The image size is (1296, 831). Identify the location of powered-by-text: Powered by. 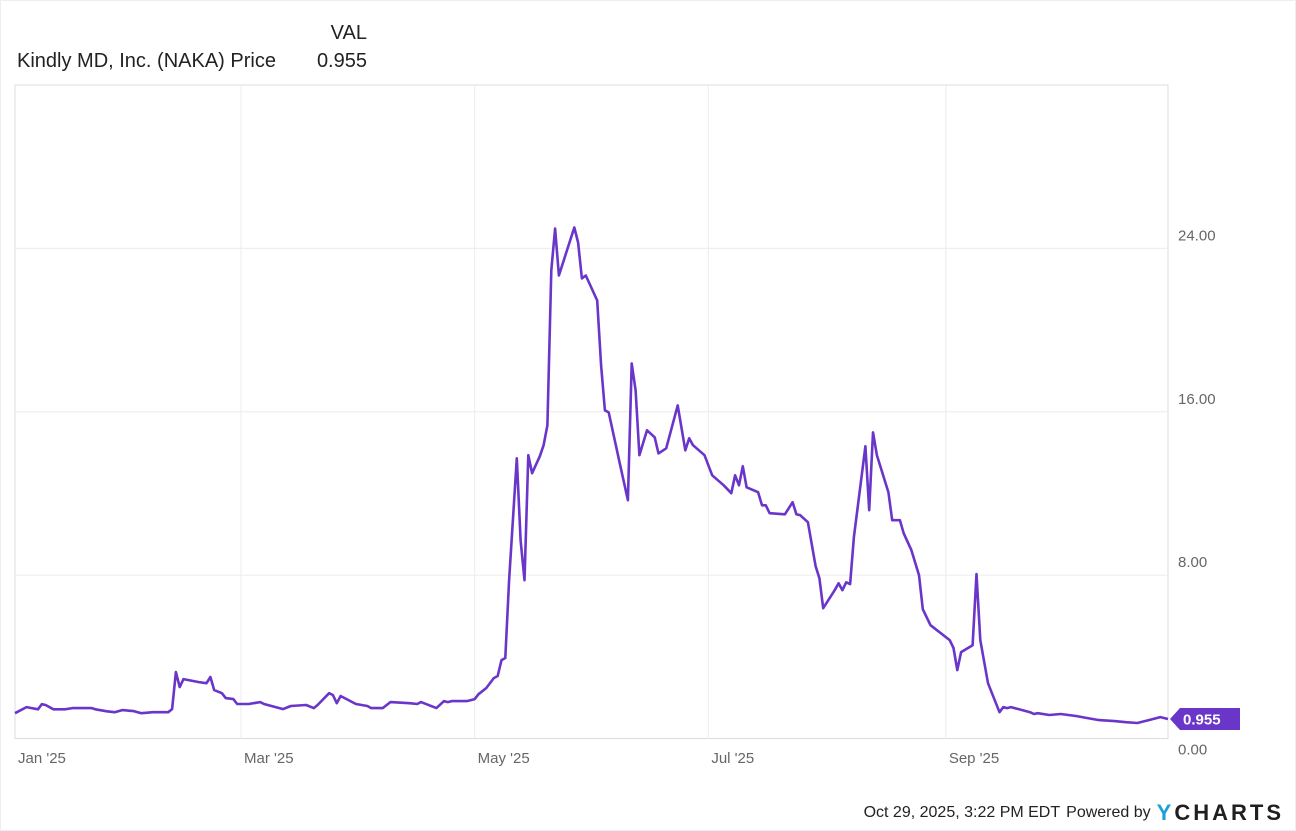
(1108, 812).